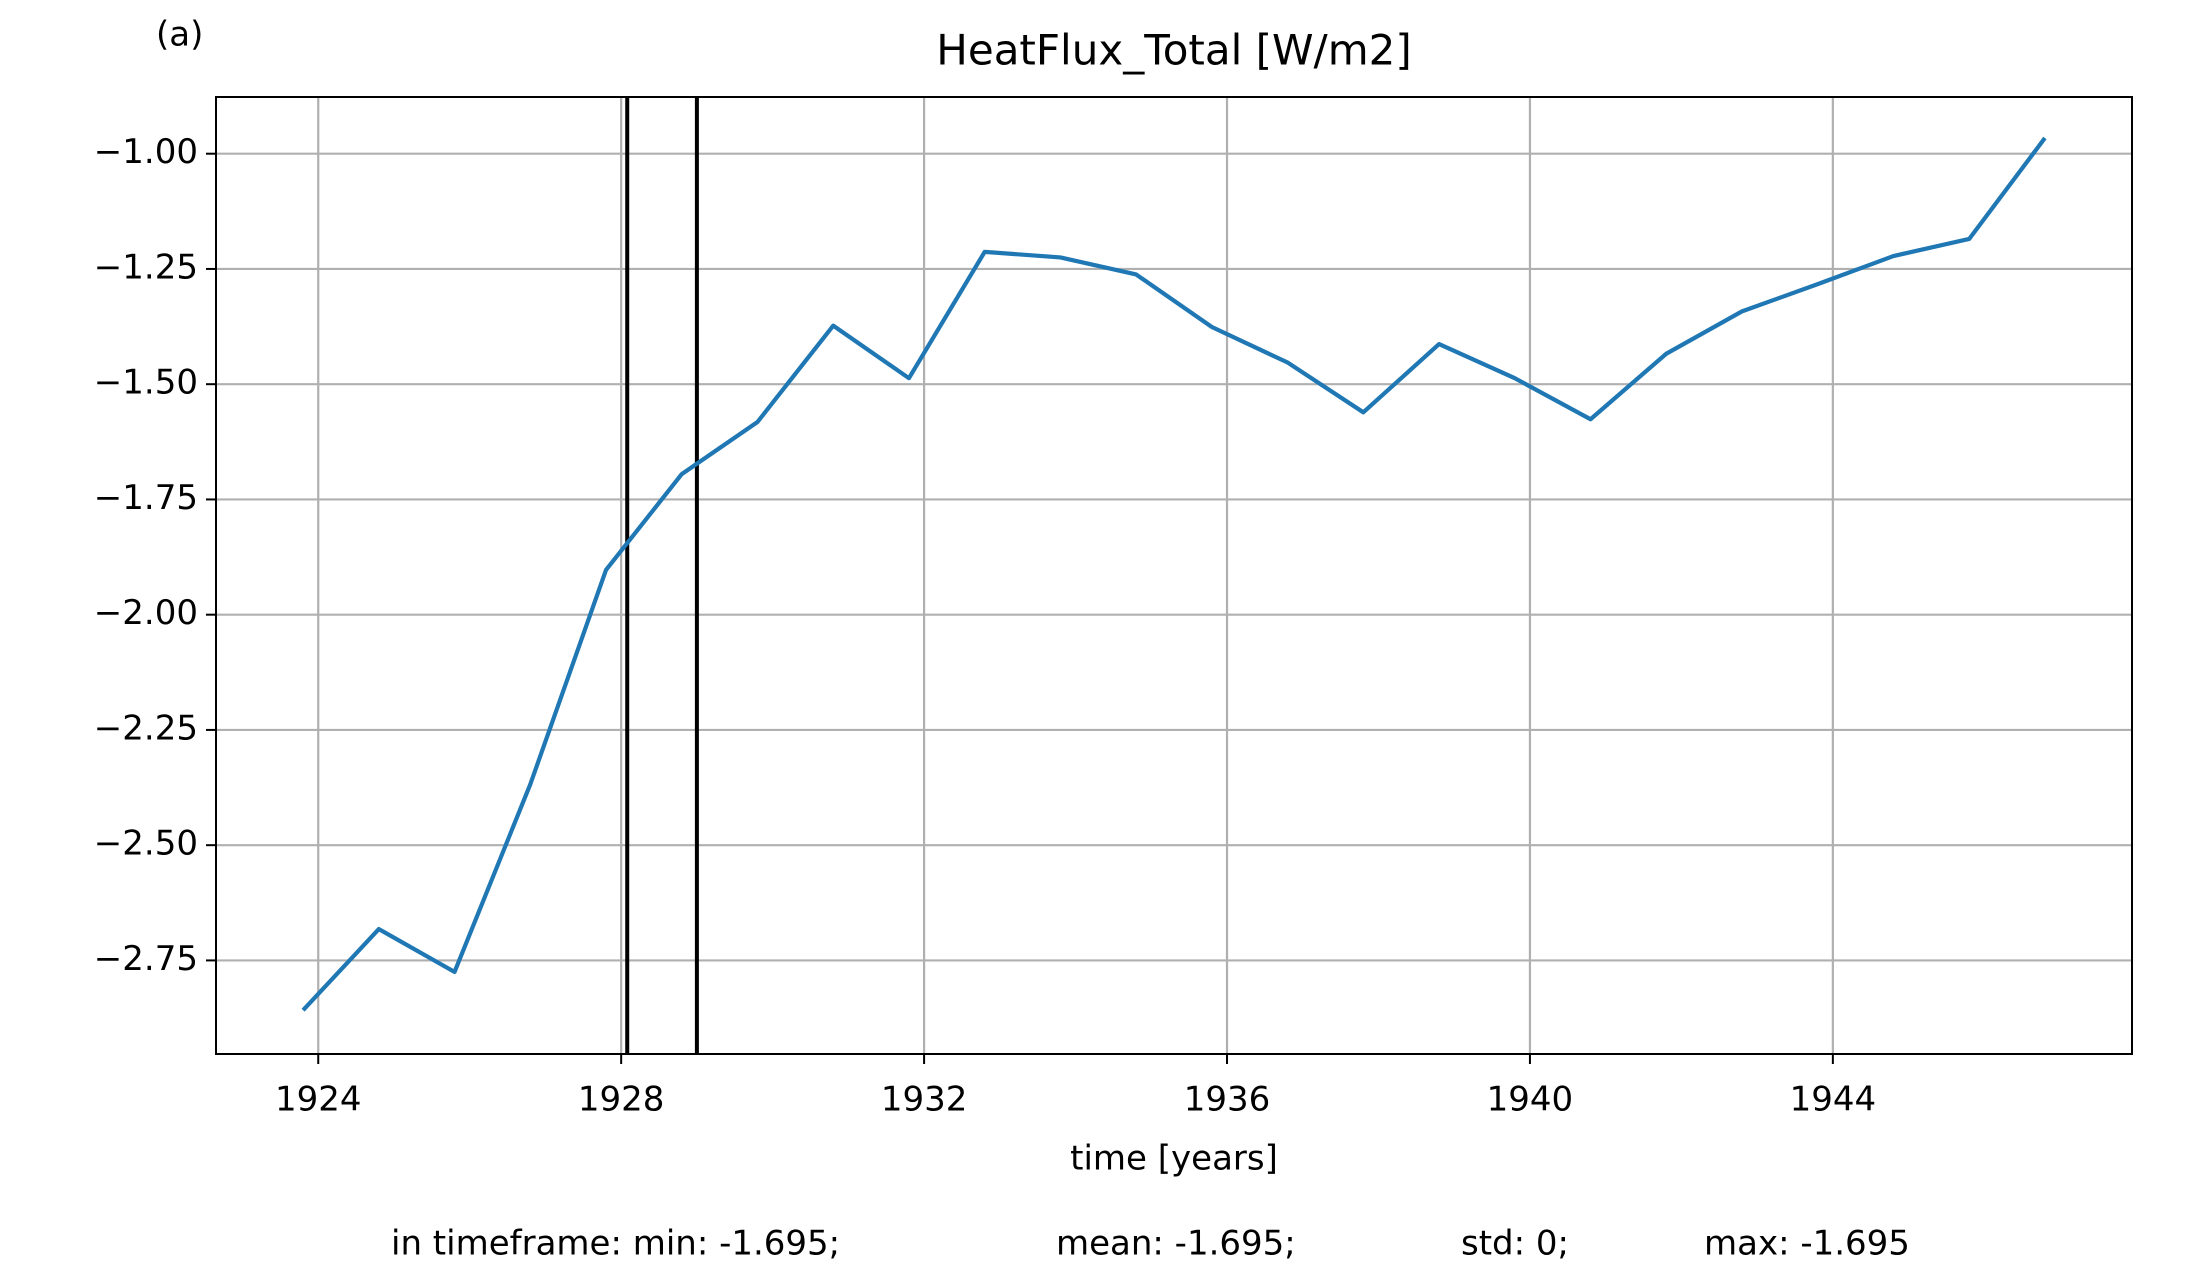 The image size is (2196, 1263). What do you see at coordinates (1174, 1159) in the screenshot?
I see `x-axis-label: time [years]` at bounding box center [1174, 1159].